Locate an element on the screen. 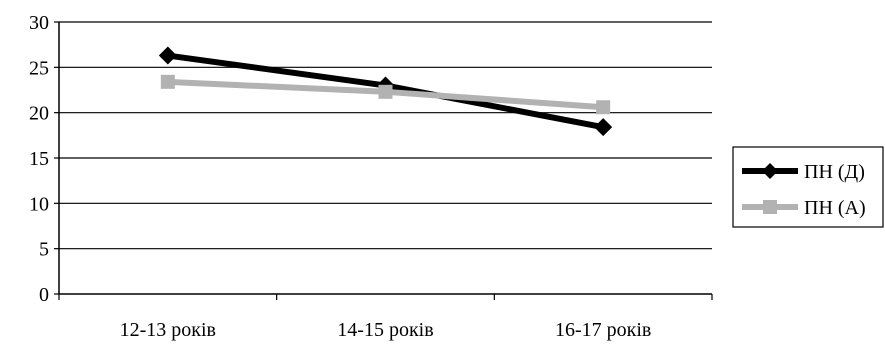  x-tick-label-0: 12-13 років is located at coordinates (168, 330).